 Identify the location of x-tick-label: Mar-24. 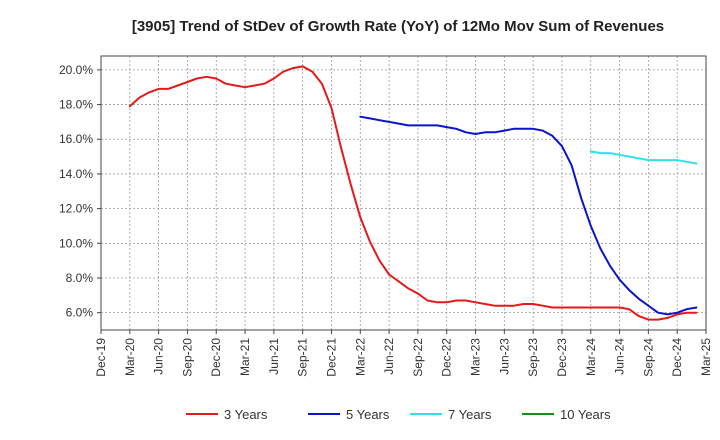
(591, 357).